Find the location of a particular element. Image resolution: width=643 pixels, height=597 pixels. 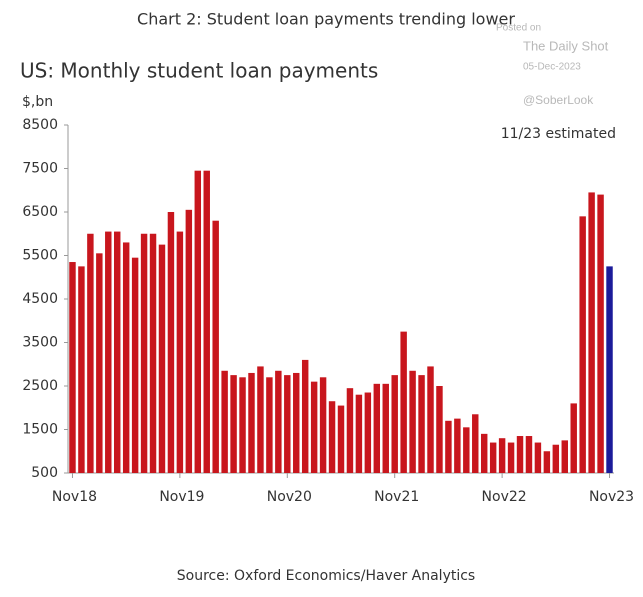

y-tick-label: 1500 is located at coordinates (40, 430).